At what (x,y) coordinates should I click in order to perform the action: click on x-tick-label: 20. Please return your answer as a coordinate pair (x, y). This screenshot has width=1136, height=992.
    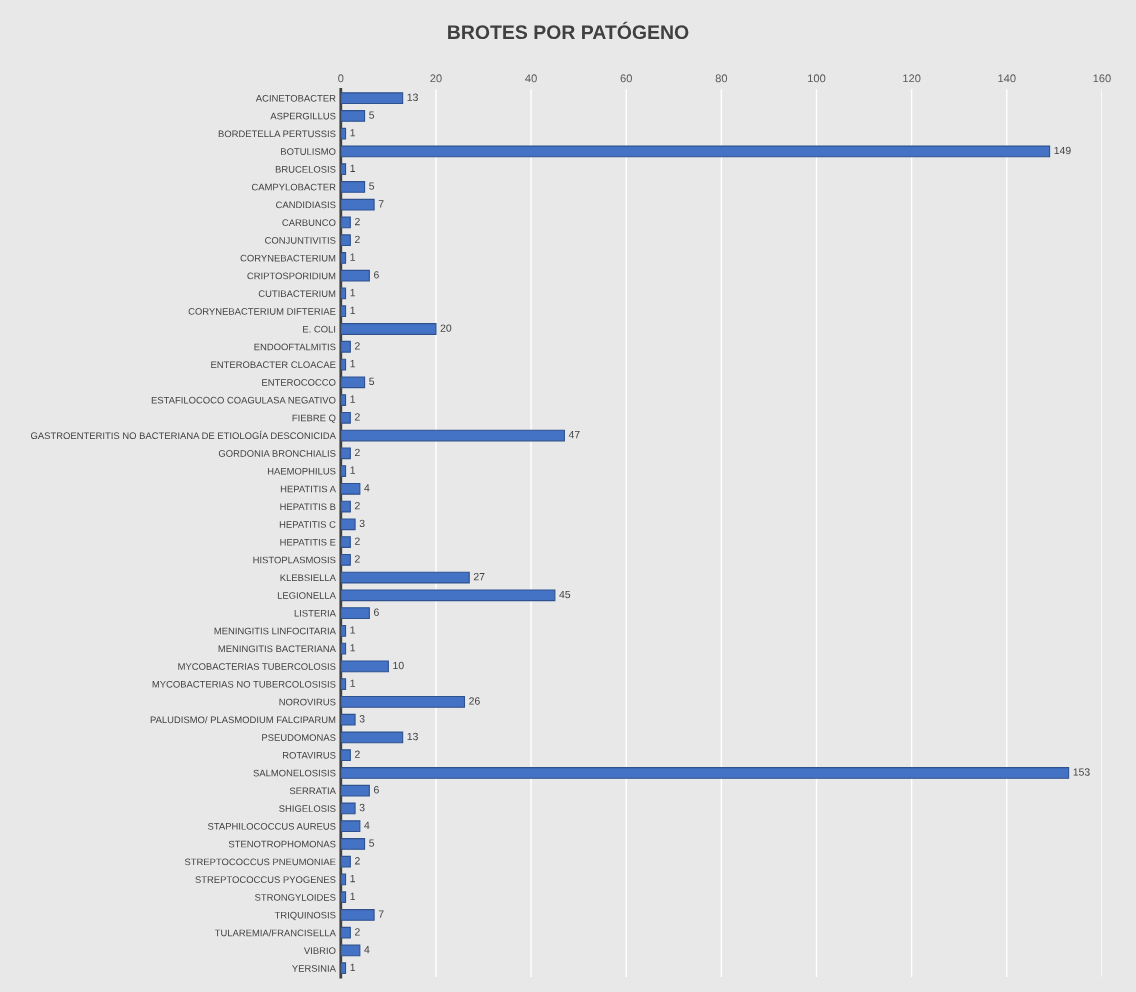
    Looking at the image, I should click on (436, 78).